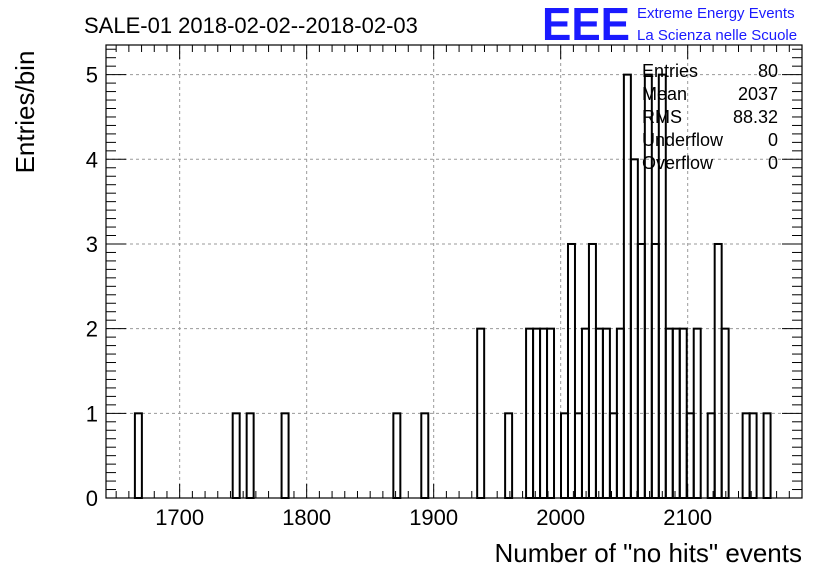  What do you see at coordinates (92, 498) in the screenshot?
I see `y-tick-label: 0` at bounding box center [92, 498].